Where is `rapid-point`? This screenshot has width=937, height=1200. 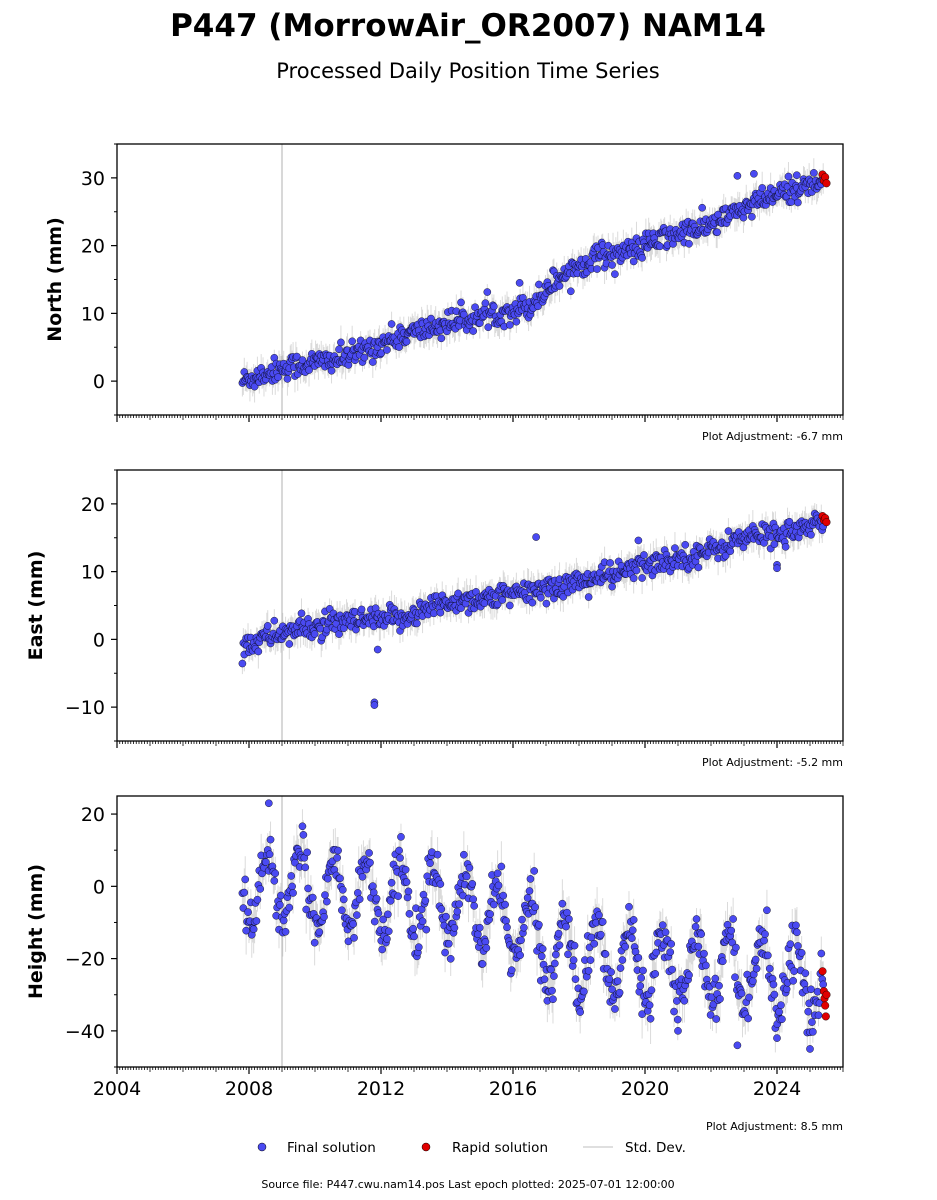
rapid-point is located at coordinates (825, 1016).